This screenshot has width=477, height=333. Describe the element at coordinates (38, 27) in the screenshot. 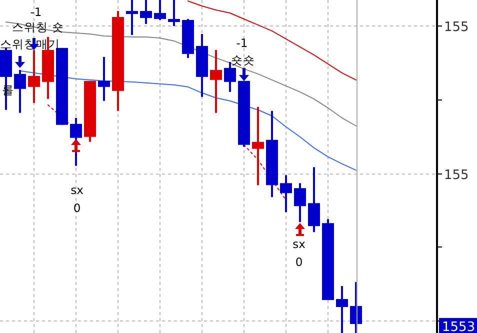

I see `annotation: 스위칭 숏` at that location.